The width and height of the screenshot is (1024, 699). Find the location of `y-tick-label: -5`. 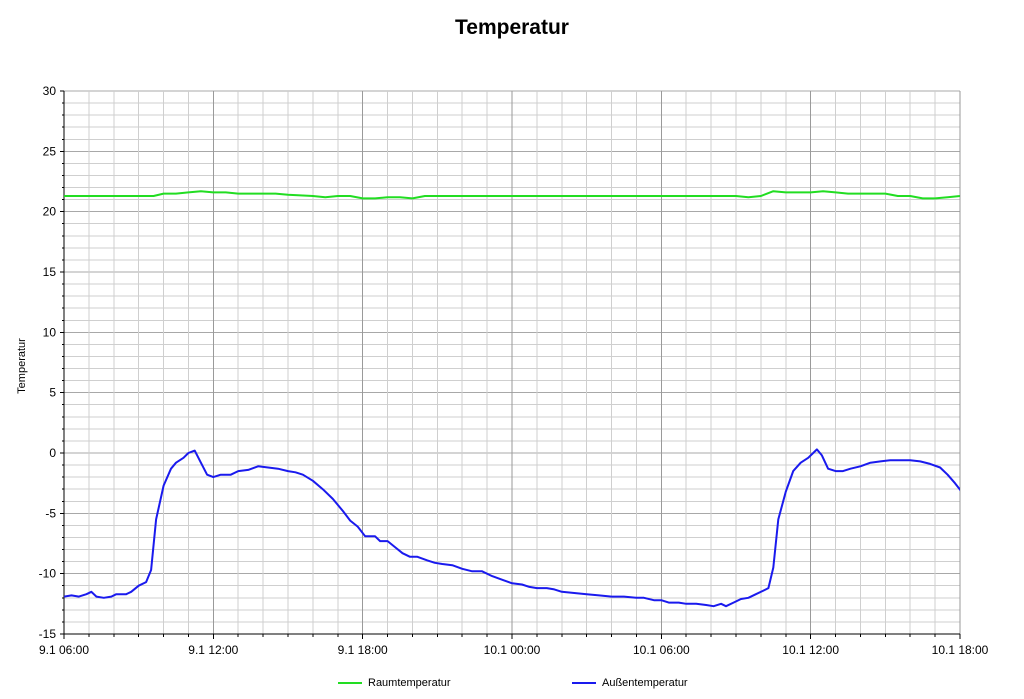

y-tick-label: -5 is located at coordinates (50, 513).